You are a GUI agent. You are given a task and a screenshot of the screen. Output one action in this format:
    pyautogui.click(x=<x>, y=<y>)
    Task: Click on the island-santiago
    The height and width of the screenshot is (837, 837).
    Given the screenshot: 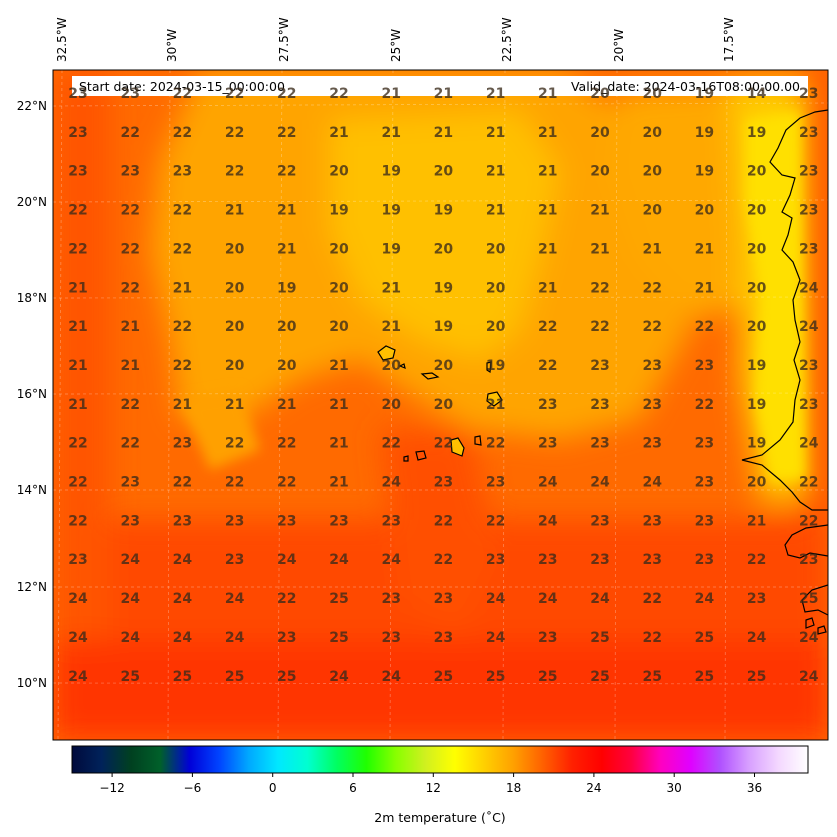 What is the action you would take?
    pyautogui.click(x=457, y=447)
    